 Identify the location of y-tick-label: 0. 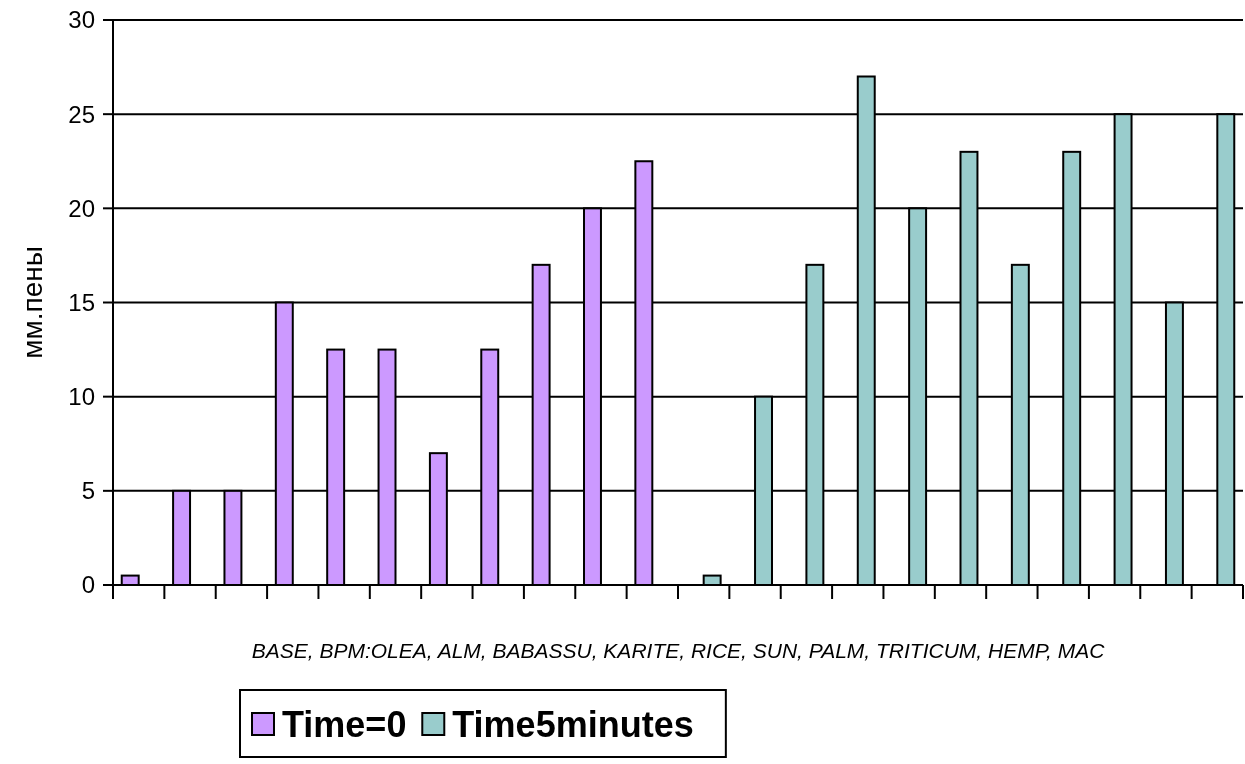
(88, 585).